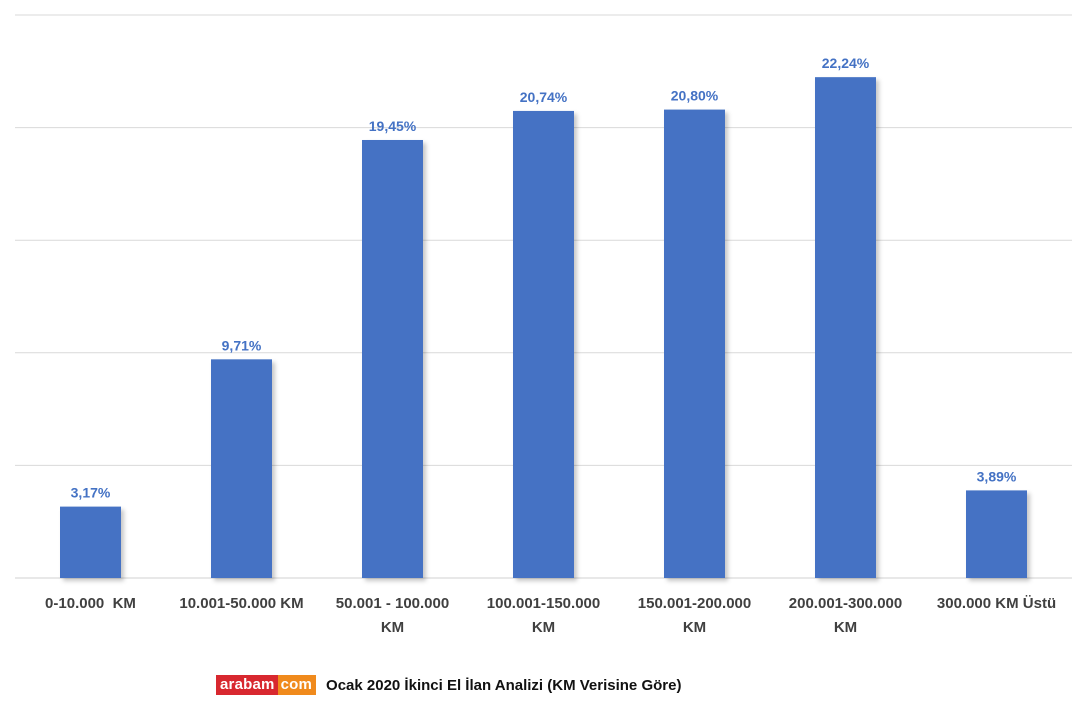  I want to click on data-label: 22,24%, so click(846, 63).